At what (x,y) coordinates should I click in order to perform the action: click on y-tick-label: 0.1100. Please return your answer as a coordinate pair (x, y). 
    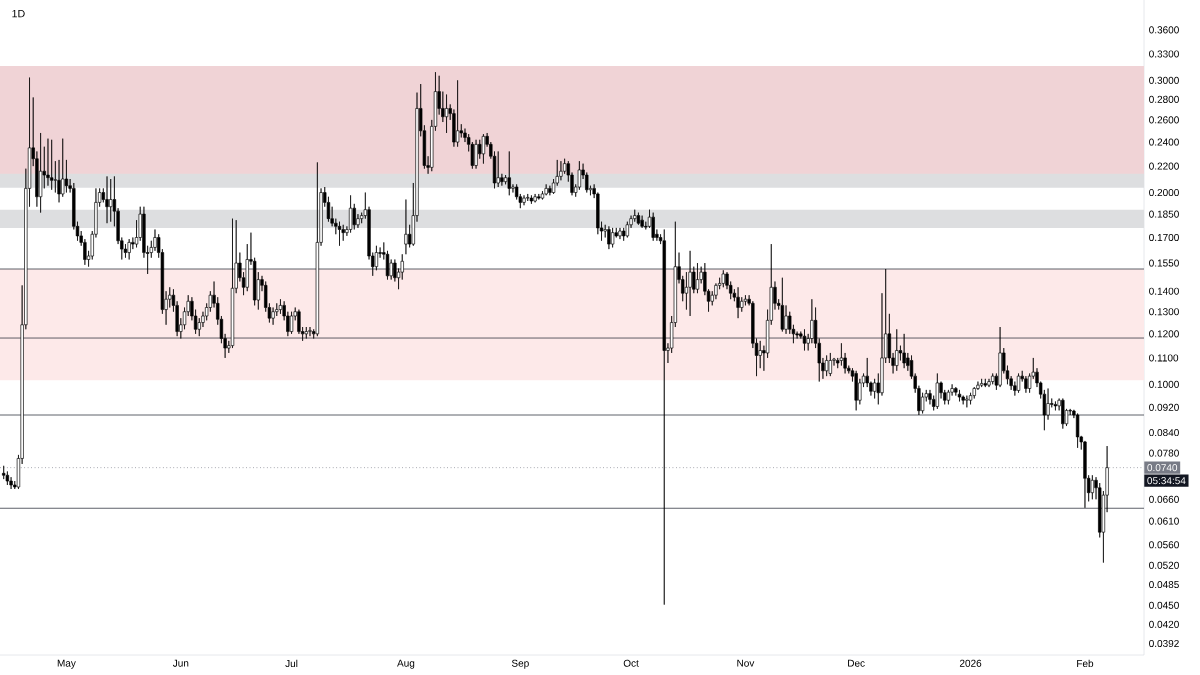
    Looking at the image, I should click on (1164, 358).